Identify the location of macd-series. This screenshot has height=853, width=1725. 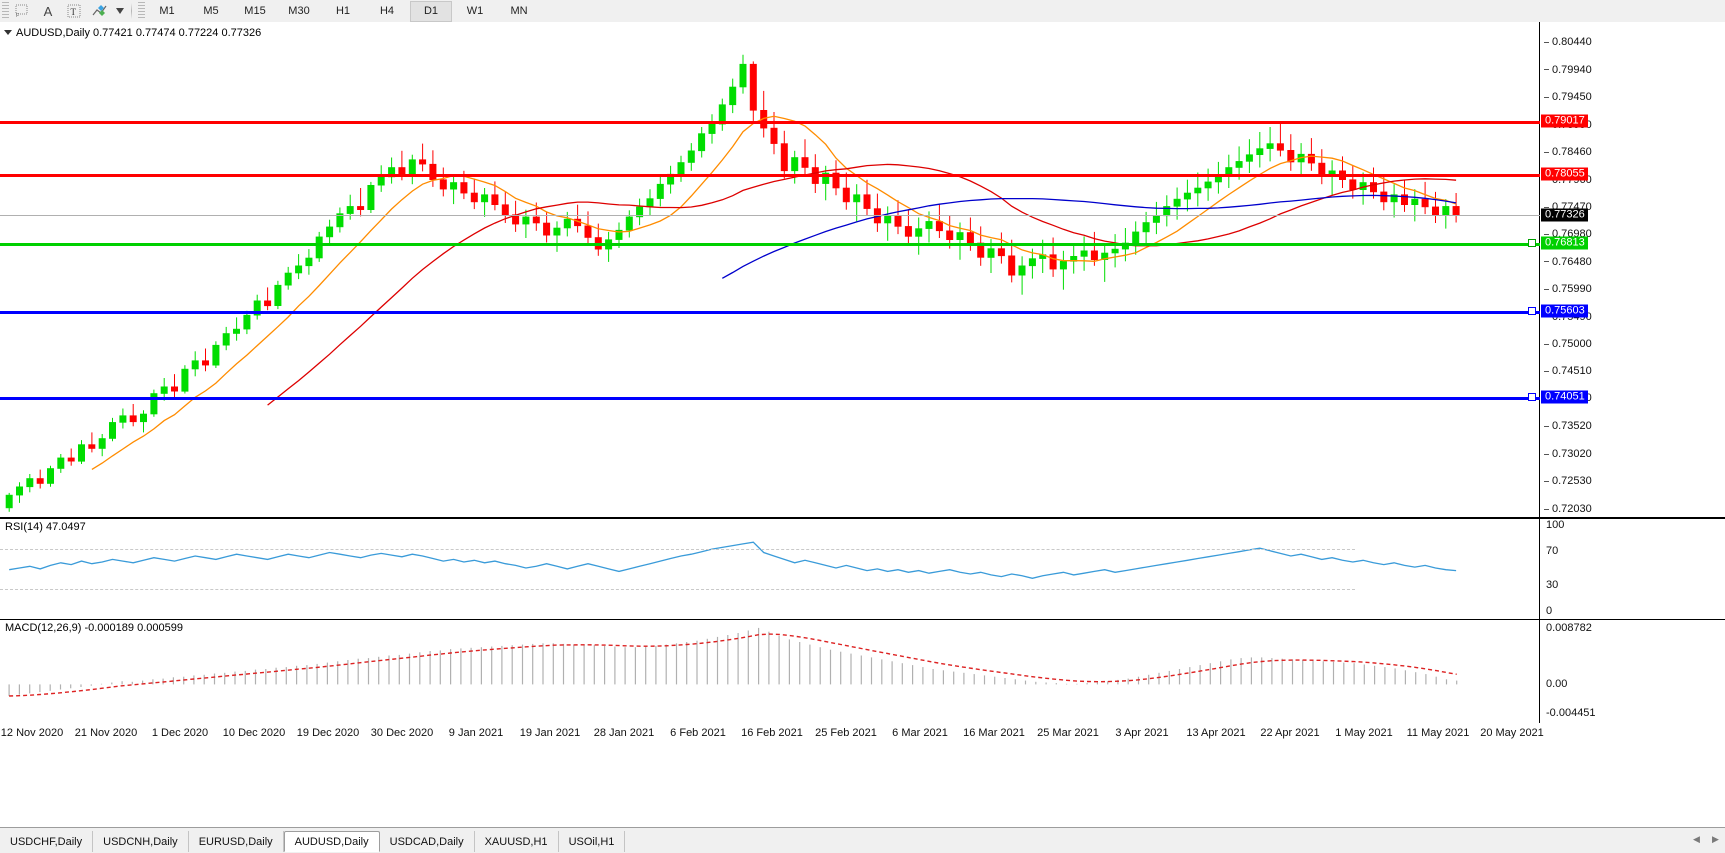
(733, 662).